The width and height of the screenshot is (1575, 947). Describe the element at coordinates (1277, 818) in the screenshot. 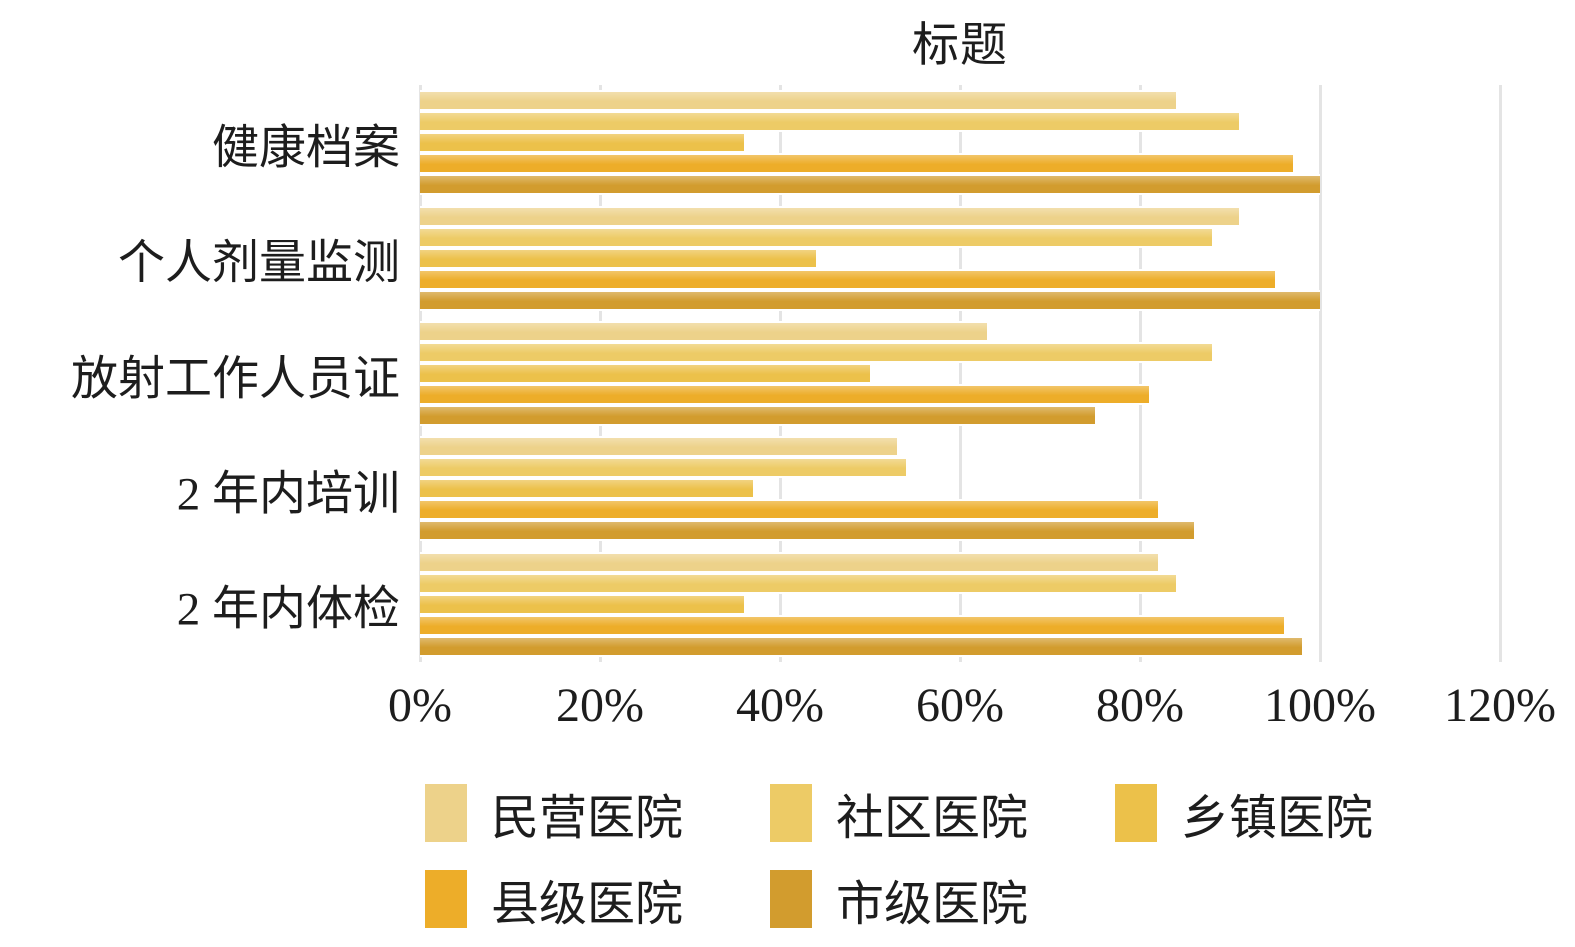

I see `legend-label: 乡镇医院` at that location.